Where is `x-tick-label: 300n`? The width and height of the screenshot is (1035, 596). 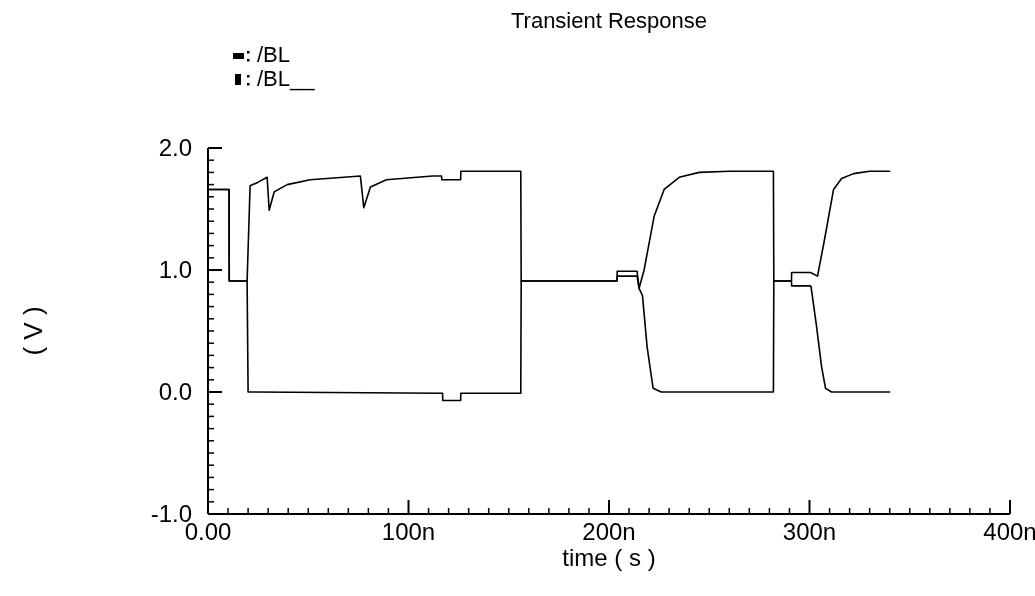
x-tick-label: 300n is located at coordinates (809, 531).